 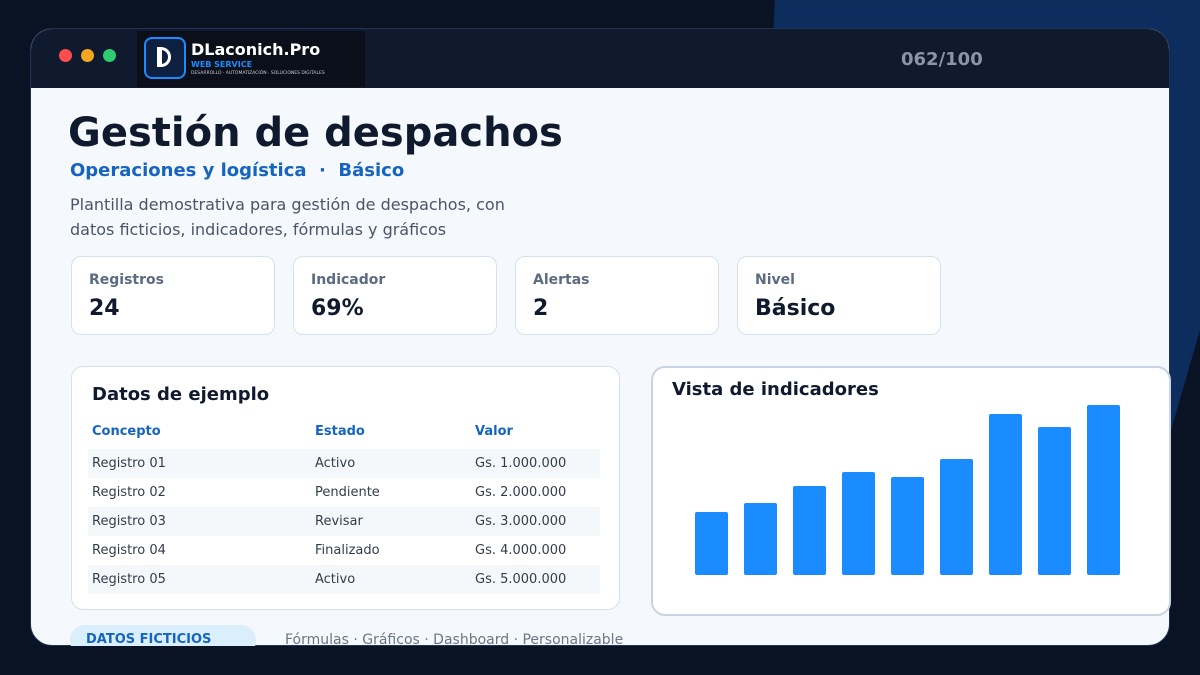 I want to click on dot-yellow, so click(x=87, y=55).